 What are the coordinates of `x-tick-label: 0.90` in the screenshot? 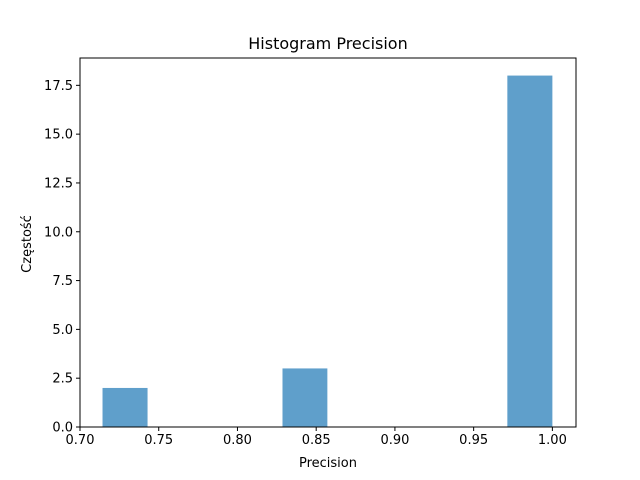 It's located at (394, 440).